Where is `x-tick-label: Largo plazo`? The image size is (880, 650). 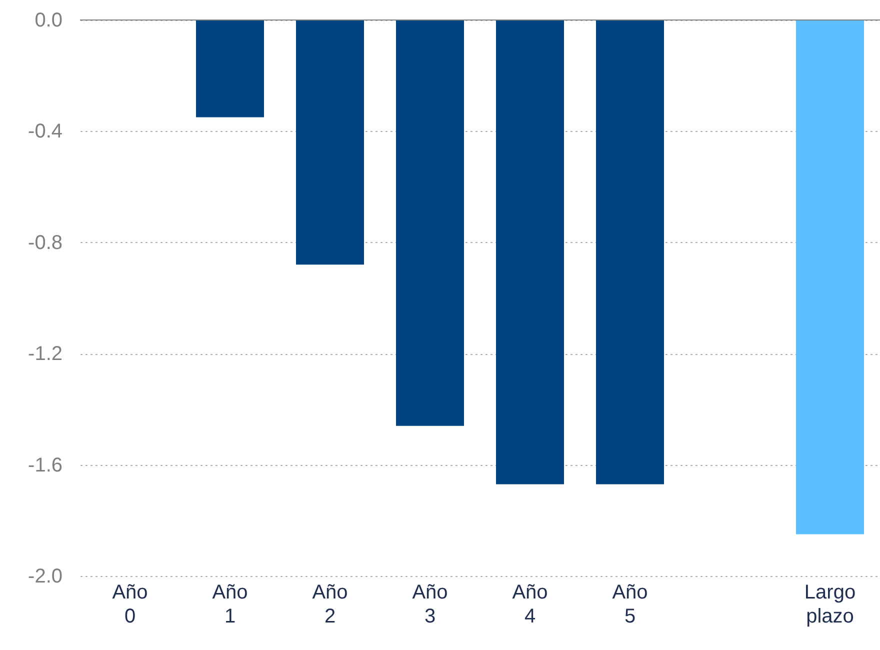
x-tick-label: Largo plazo is located at coordinates (830, 605).